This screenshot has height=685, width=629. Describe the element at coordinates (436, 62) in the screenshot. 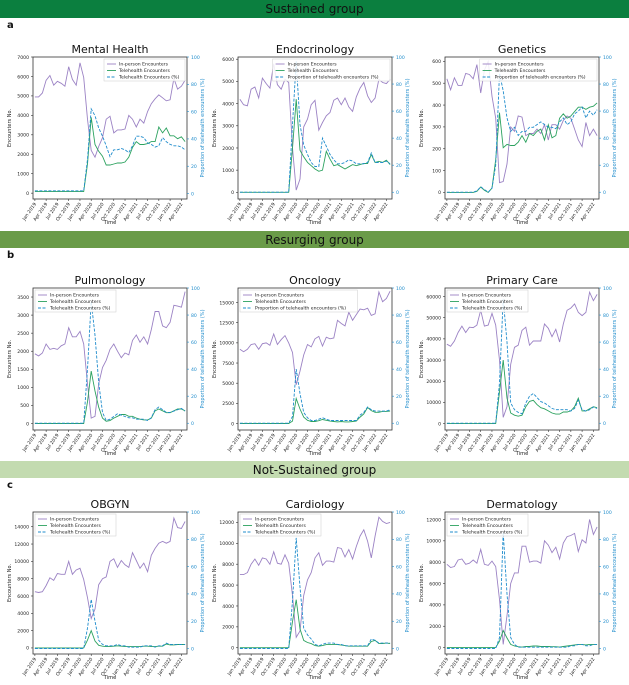

I see `y-tick-label: 600` at that location.